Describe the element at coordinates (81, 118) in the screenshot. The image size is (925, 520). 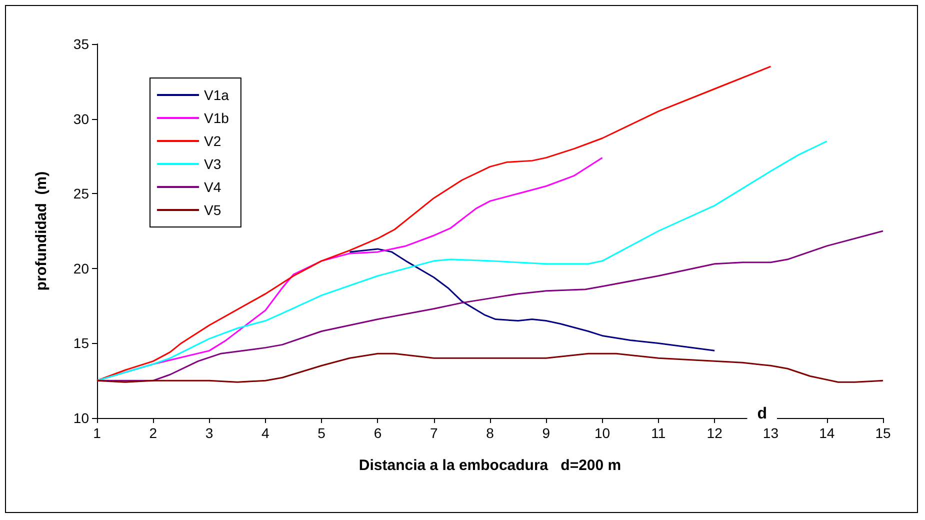
I see `y-tick-label: 30` at that location.